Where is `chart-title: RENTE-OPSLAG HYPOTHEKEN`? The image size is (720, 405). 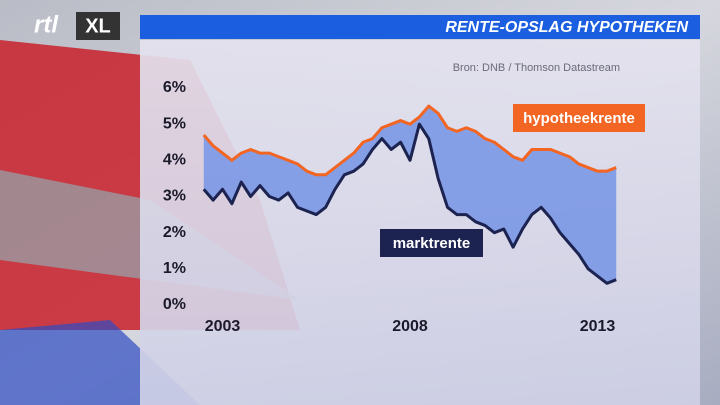
chart-title: RENTE-OPSLAG HYPOTHEKEN is located at coordinates (566, 27).